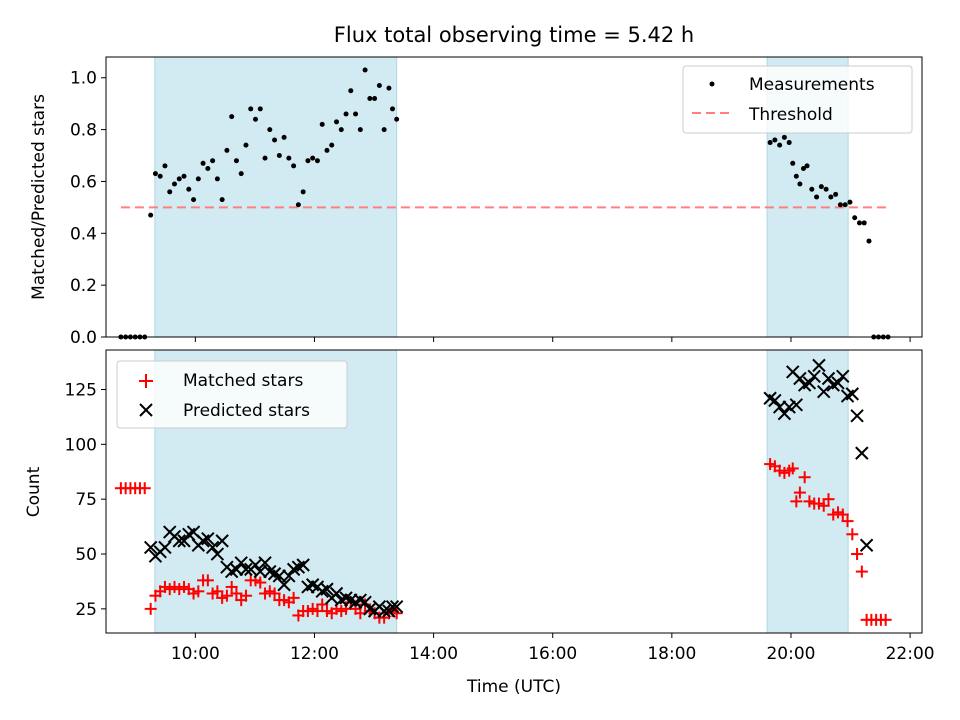 Image resolution: width=960 pixels, height=720 pixels. What do you see at coordinates (83, 182) in the screenshot?
I see `y-tick-label: 0.6` at bounding box center [83, 182].